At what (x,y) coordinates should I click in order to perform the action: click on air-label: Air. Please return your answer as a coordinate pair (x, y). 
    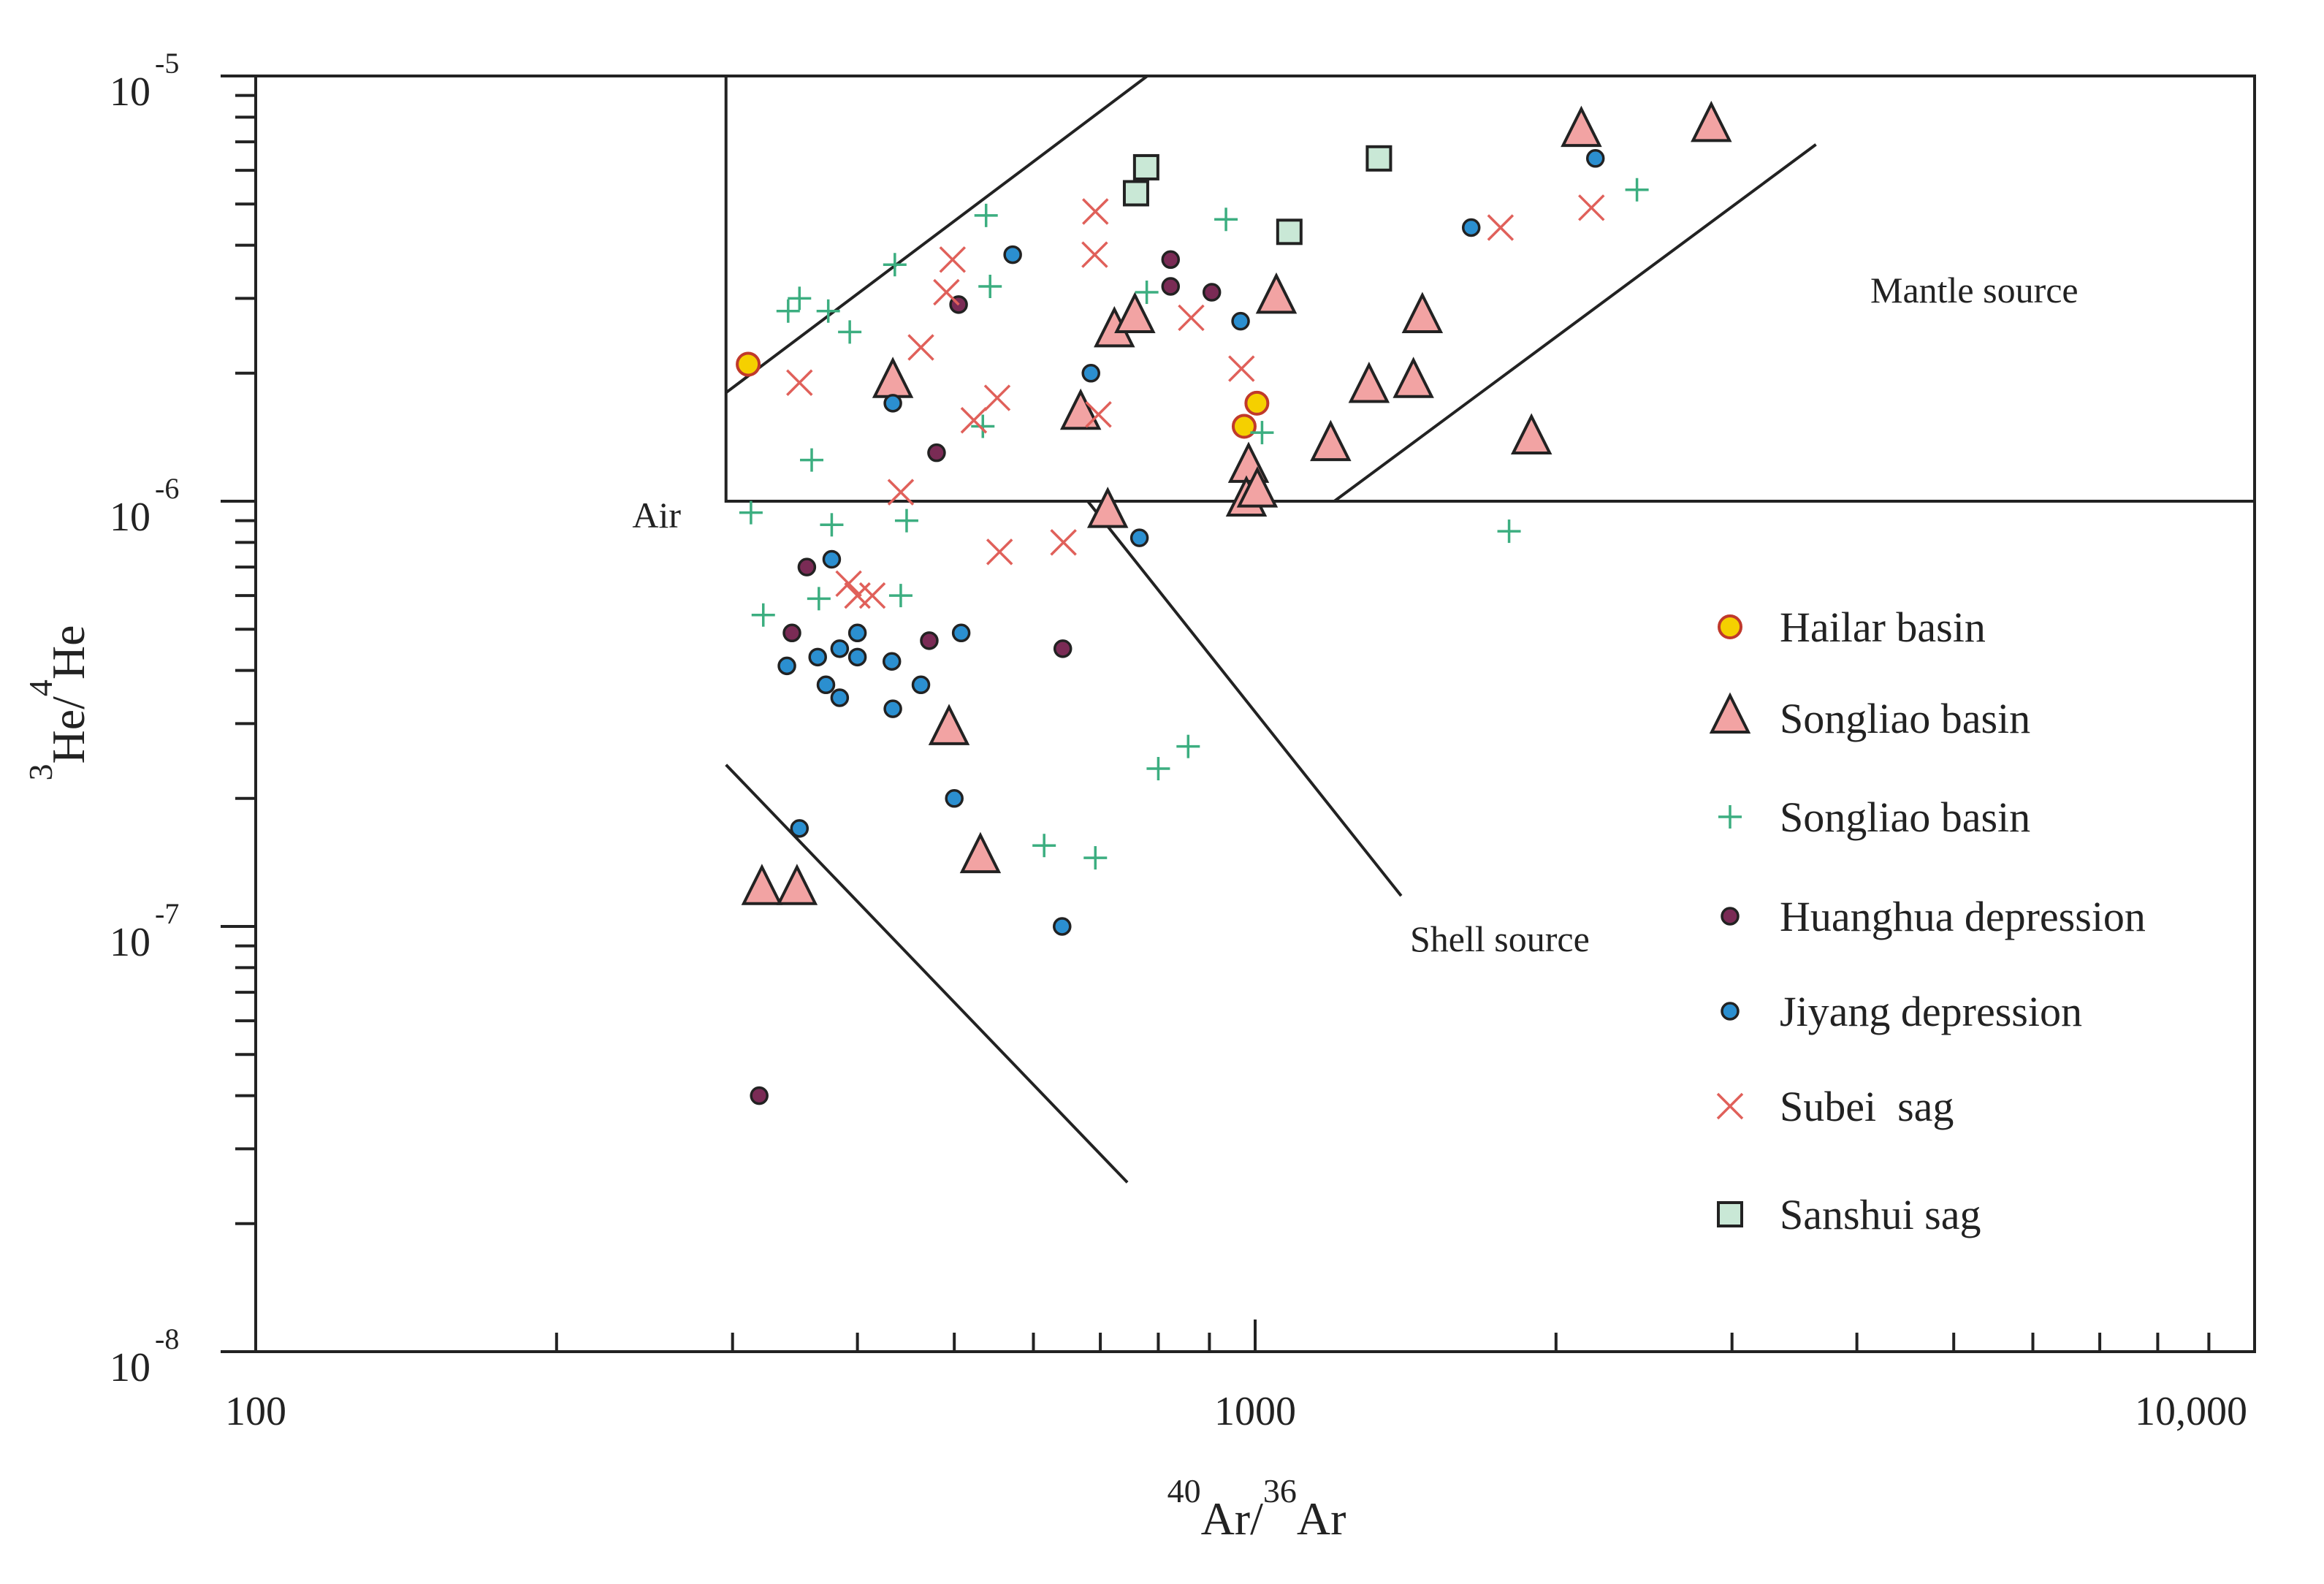
    Looking at the image, I should click on (656, 515).